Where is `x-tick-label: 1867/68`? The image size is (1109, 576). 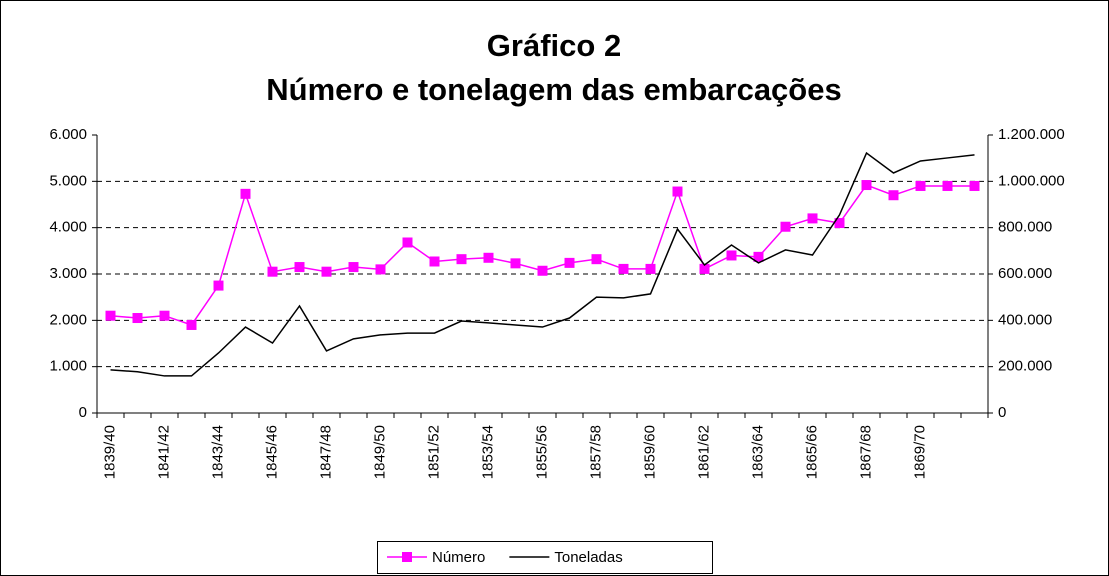
x-tick-label: 1867/68 is located at coordinates (865, 452).